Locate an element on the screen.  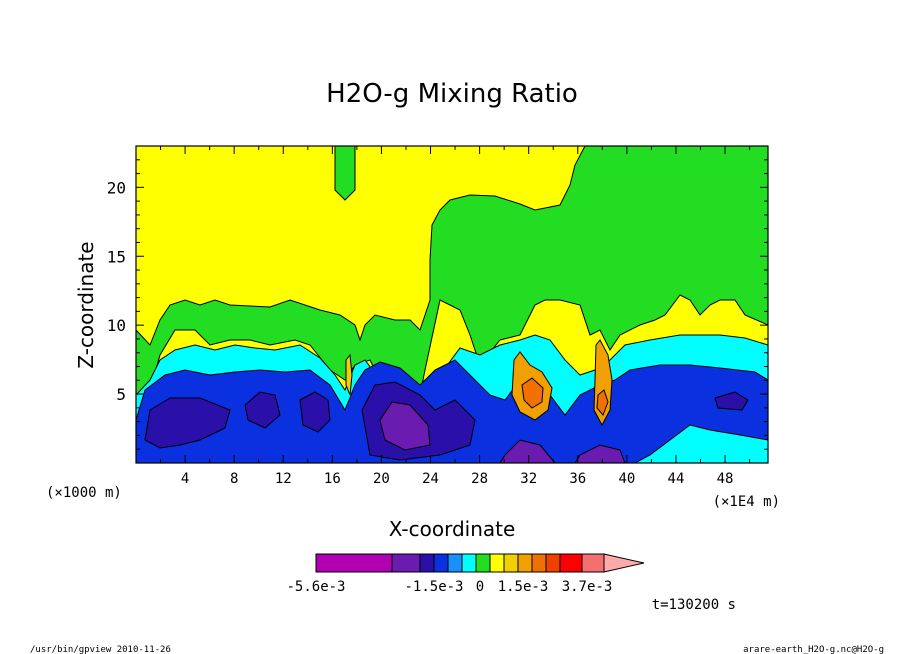
colorbar is located at coordinates (480, 563).